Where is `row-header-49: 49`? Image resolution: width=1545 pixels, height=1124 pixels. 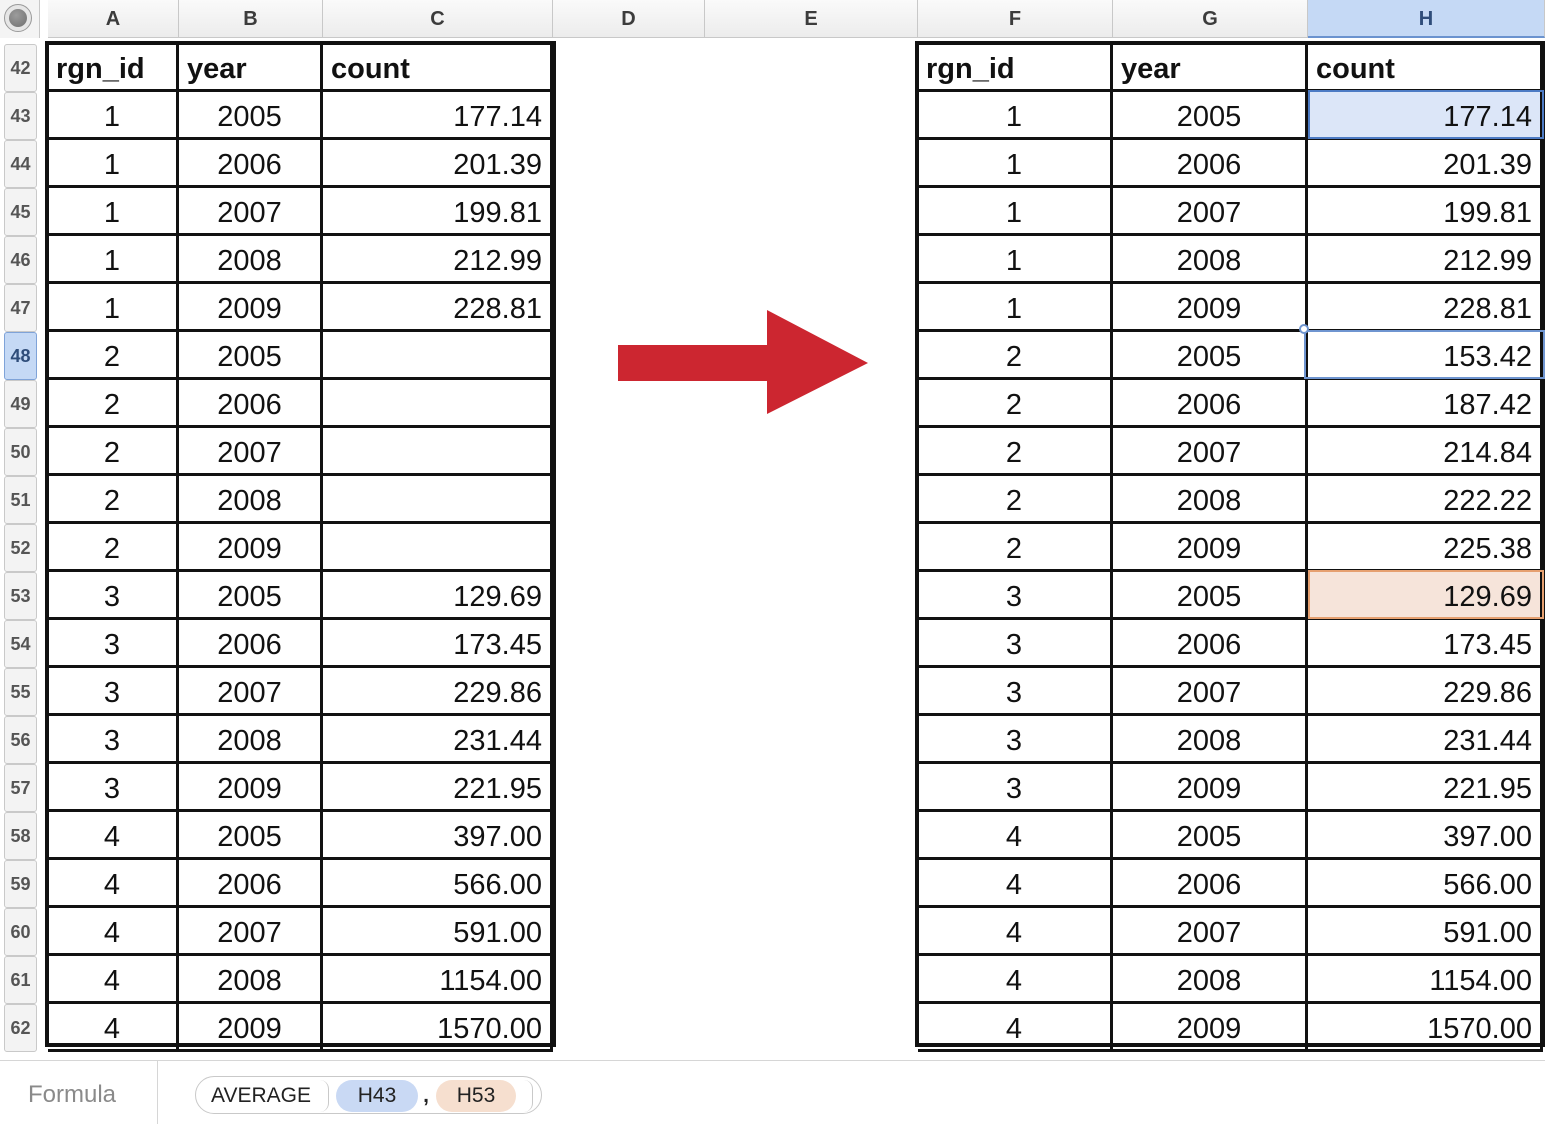 row-header-49: 49 is located at coordinates (20, 404).